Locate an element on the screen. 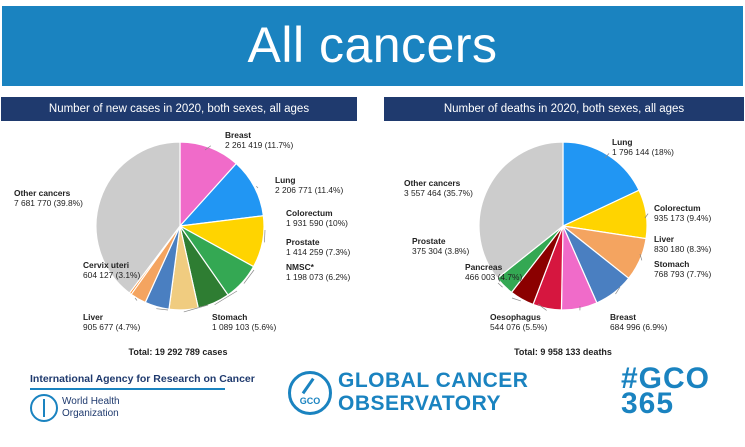 The width and height of the screenshot is (745, 447). slice-value-colorectum: 1 931 590 (10%) is located at coordinates (317, 223).